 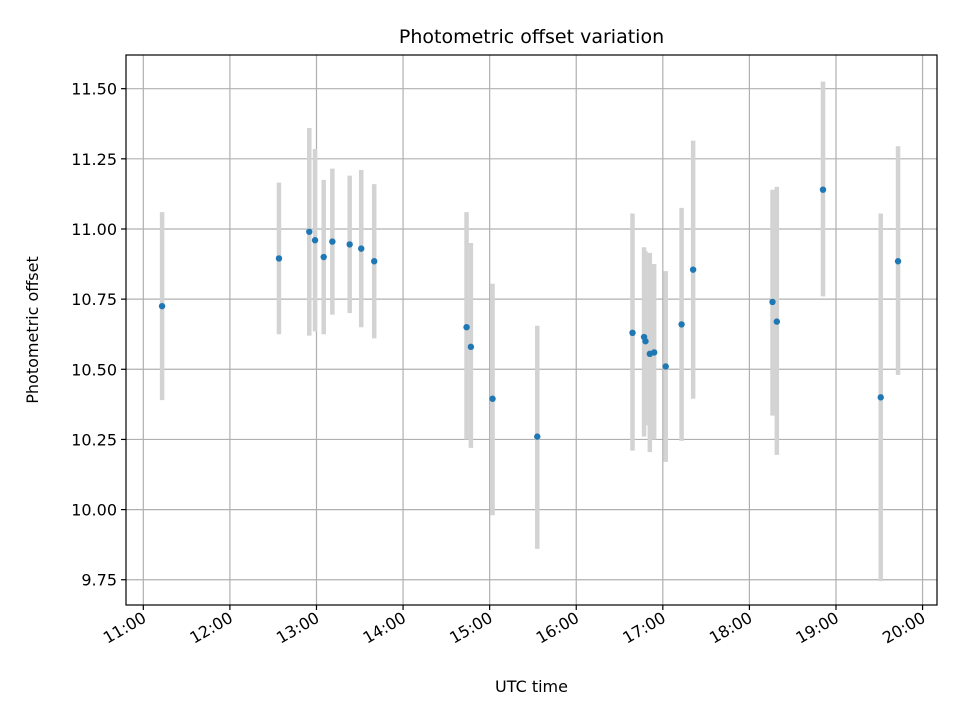 I want to click on y-axis-label: Photometric offset, so click(x=32, y=330).